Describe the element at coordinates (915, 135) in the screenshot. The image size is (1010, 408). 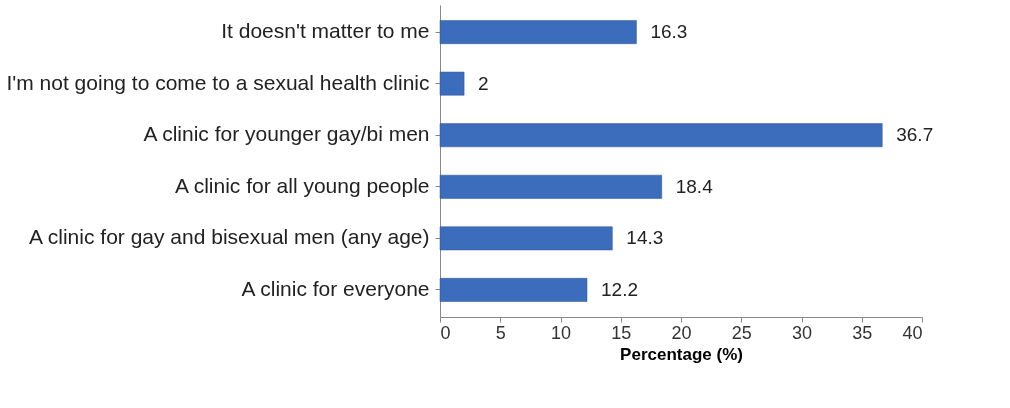
I see `data-label: 36.7` at that location.